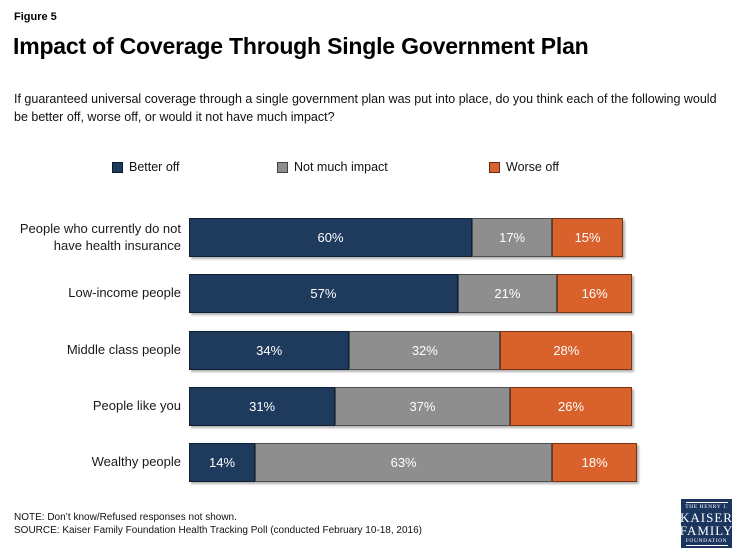 The width and height of the screenshot is (735, 551). What do you see at coordinates (222, 462) in the screenshot?
I see `bar-segment: 14%` at bounding box center [222, 462].